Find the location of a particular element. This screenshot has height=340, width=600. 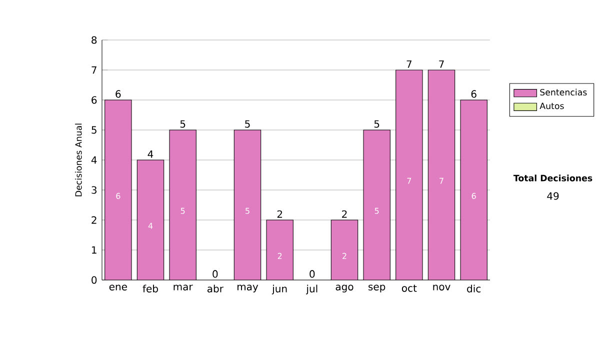

y-tick-label: 1 is located at coordinates (94, 250).